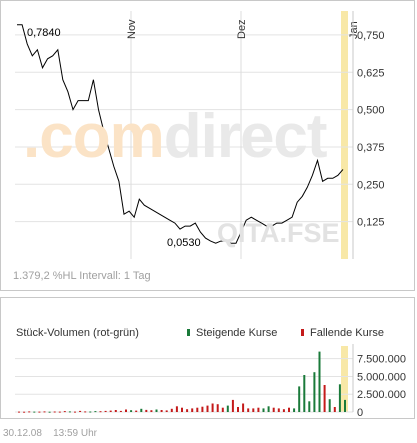  I want to click on x-tick-nov: Nov, so click(132, 29).